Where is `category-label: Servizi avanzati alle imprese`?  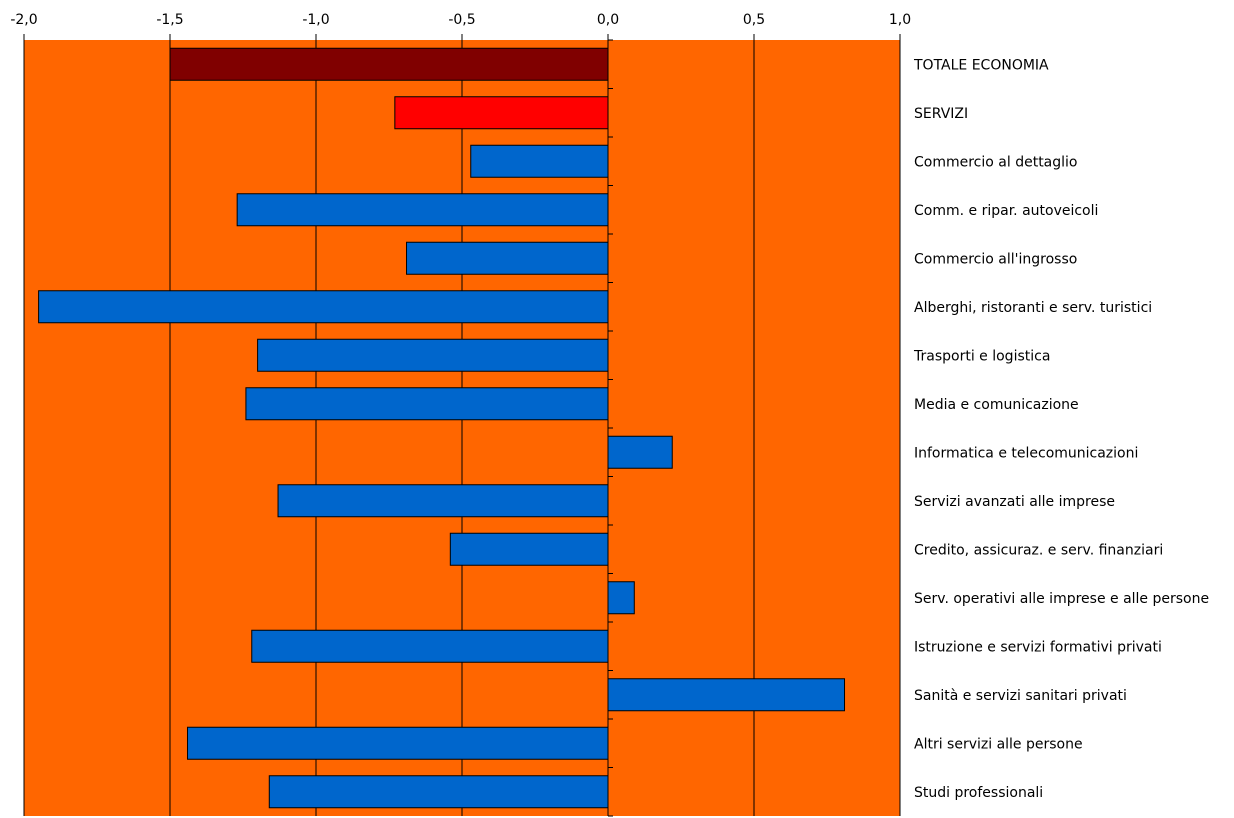
category-label: Servizi avanzati alle imprese is located at coordinates (1014, 502).